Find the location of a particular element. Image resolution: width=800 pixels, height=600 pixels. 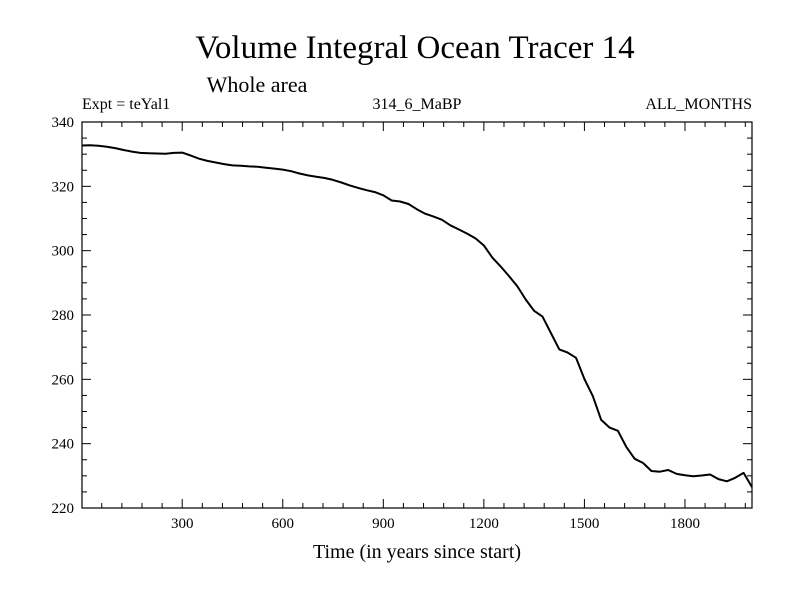

x-tick-label: 300 is located at coordinates (182, 524).